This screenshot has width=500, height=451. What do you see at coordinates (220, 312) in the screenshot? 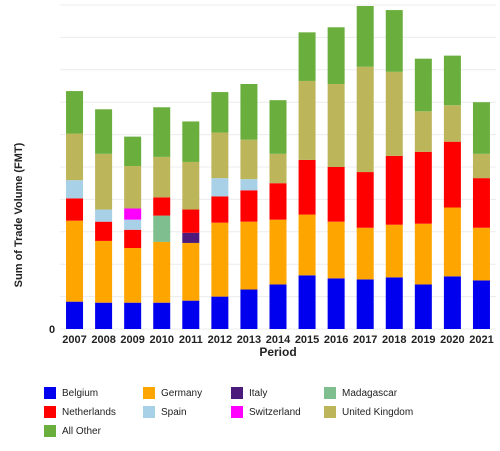
I see `bar-segment-belgium-2012` at bounding box center [220, 312].